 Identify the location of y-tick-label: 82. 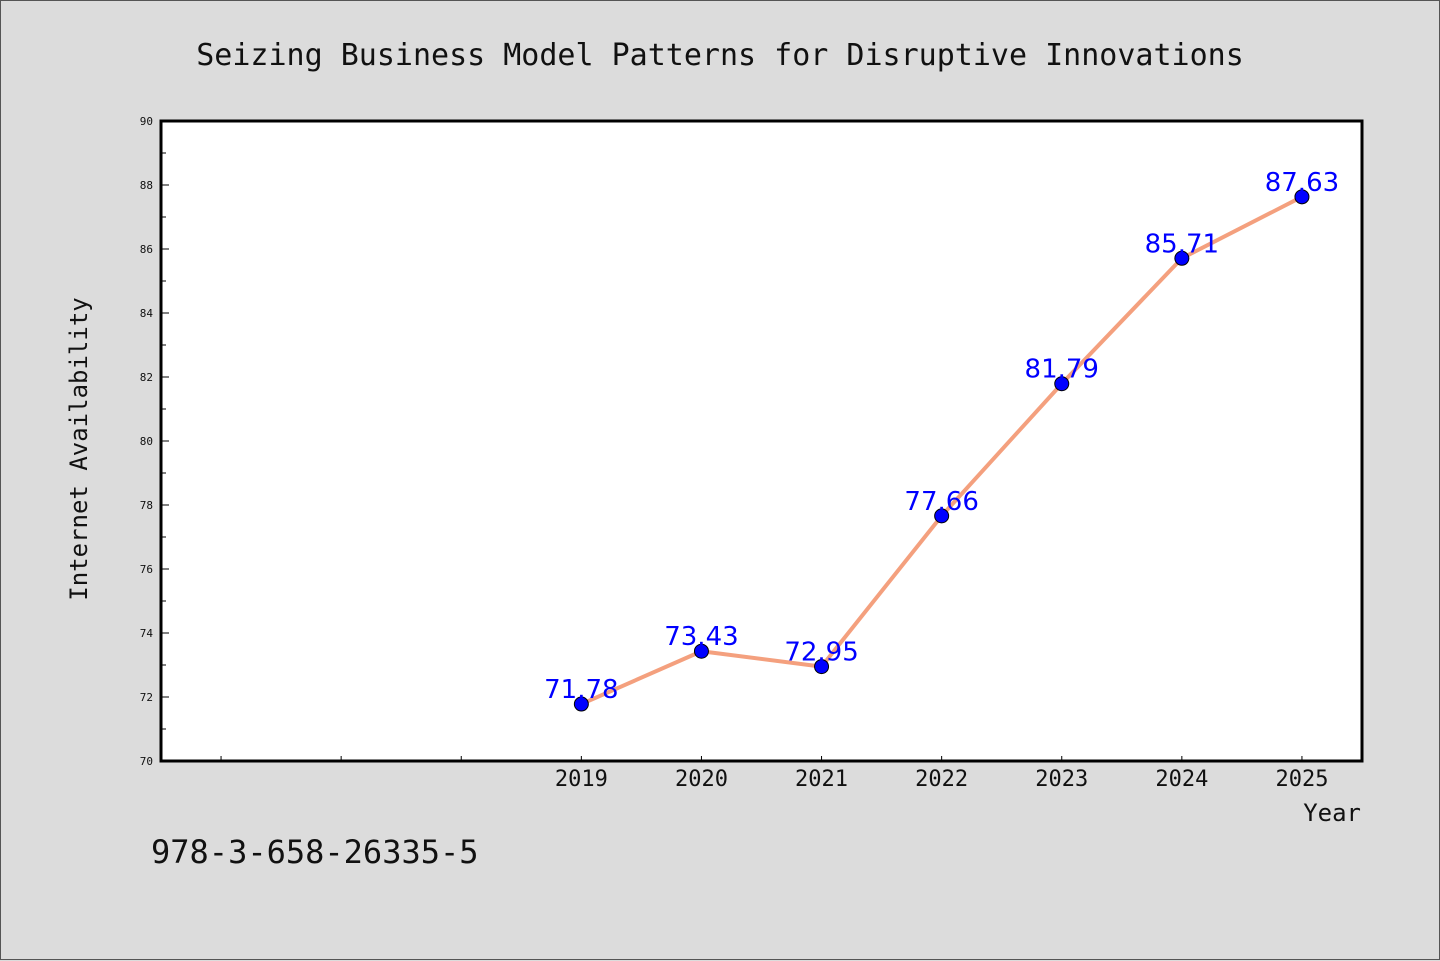
(146, 377).